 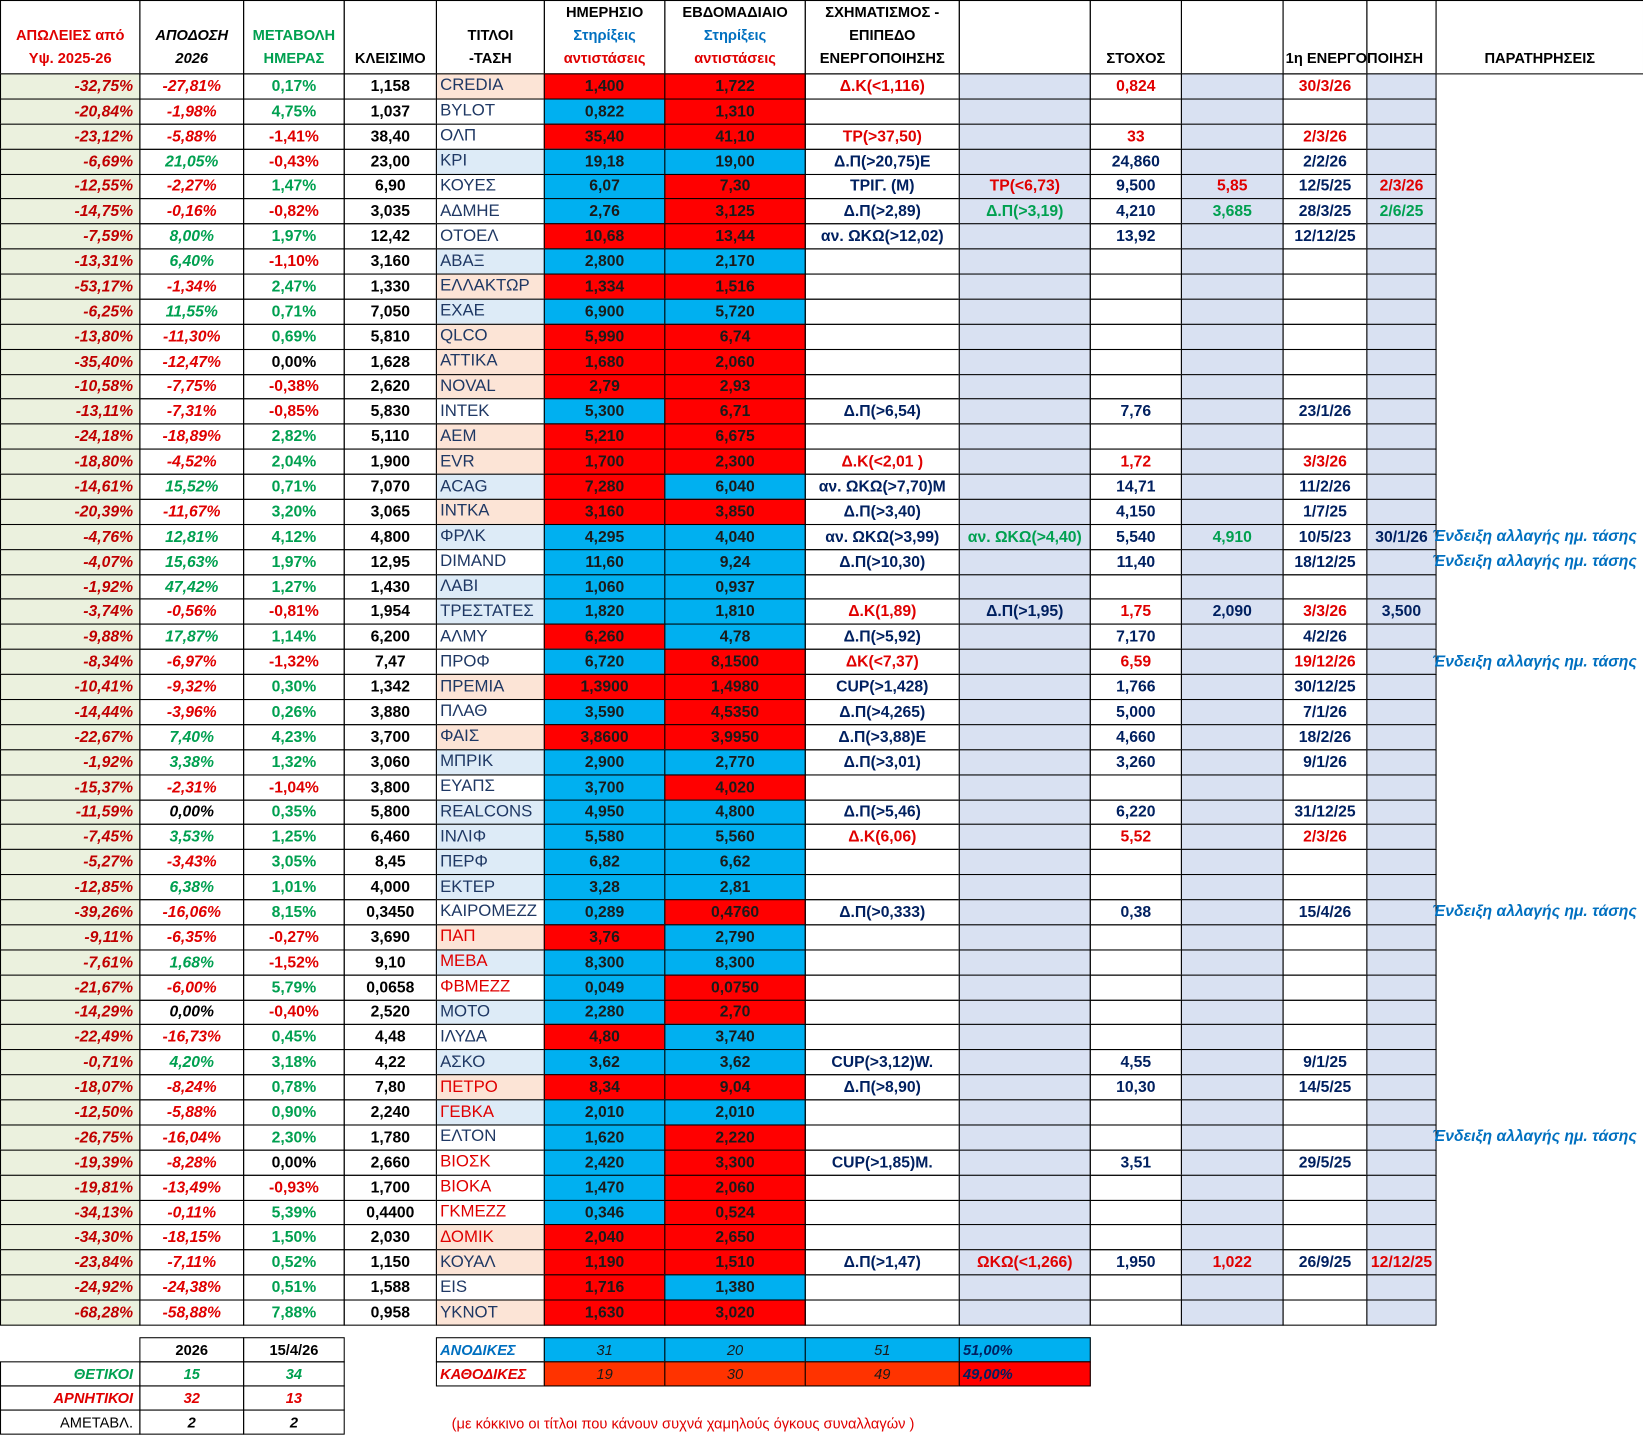 What do you see at coordinates (1325, 136) in the screenshot?
I see `first-activation: 2/3/26` at bounding box center [1325, 136].